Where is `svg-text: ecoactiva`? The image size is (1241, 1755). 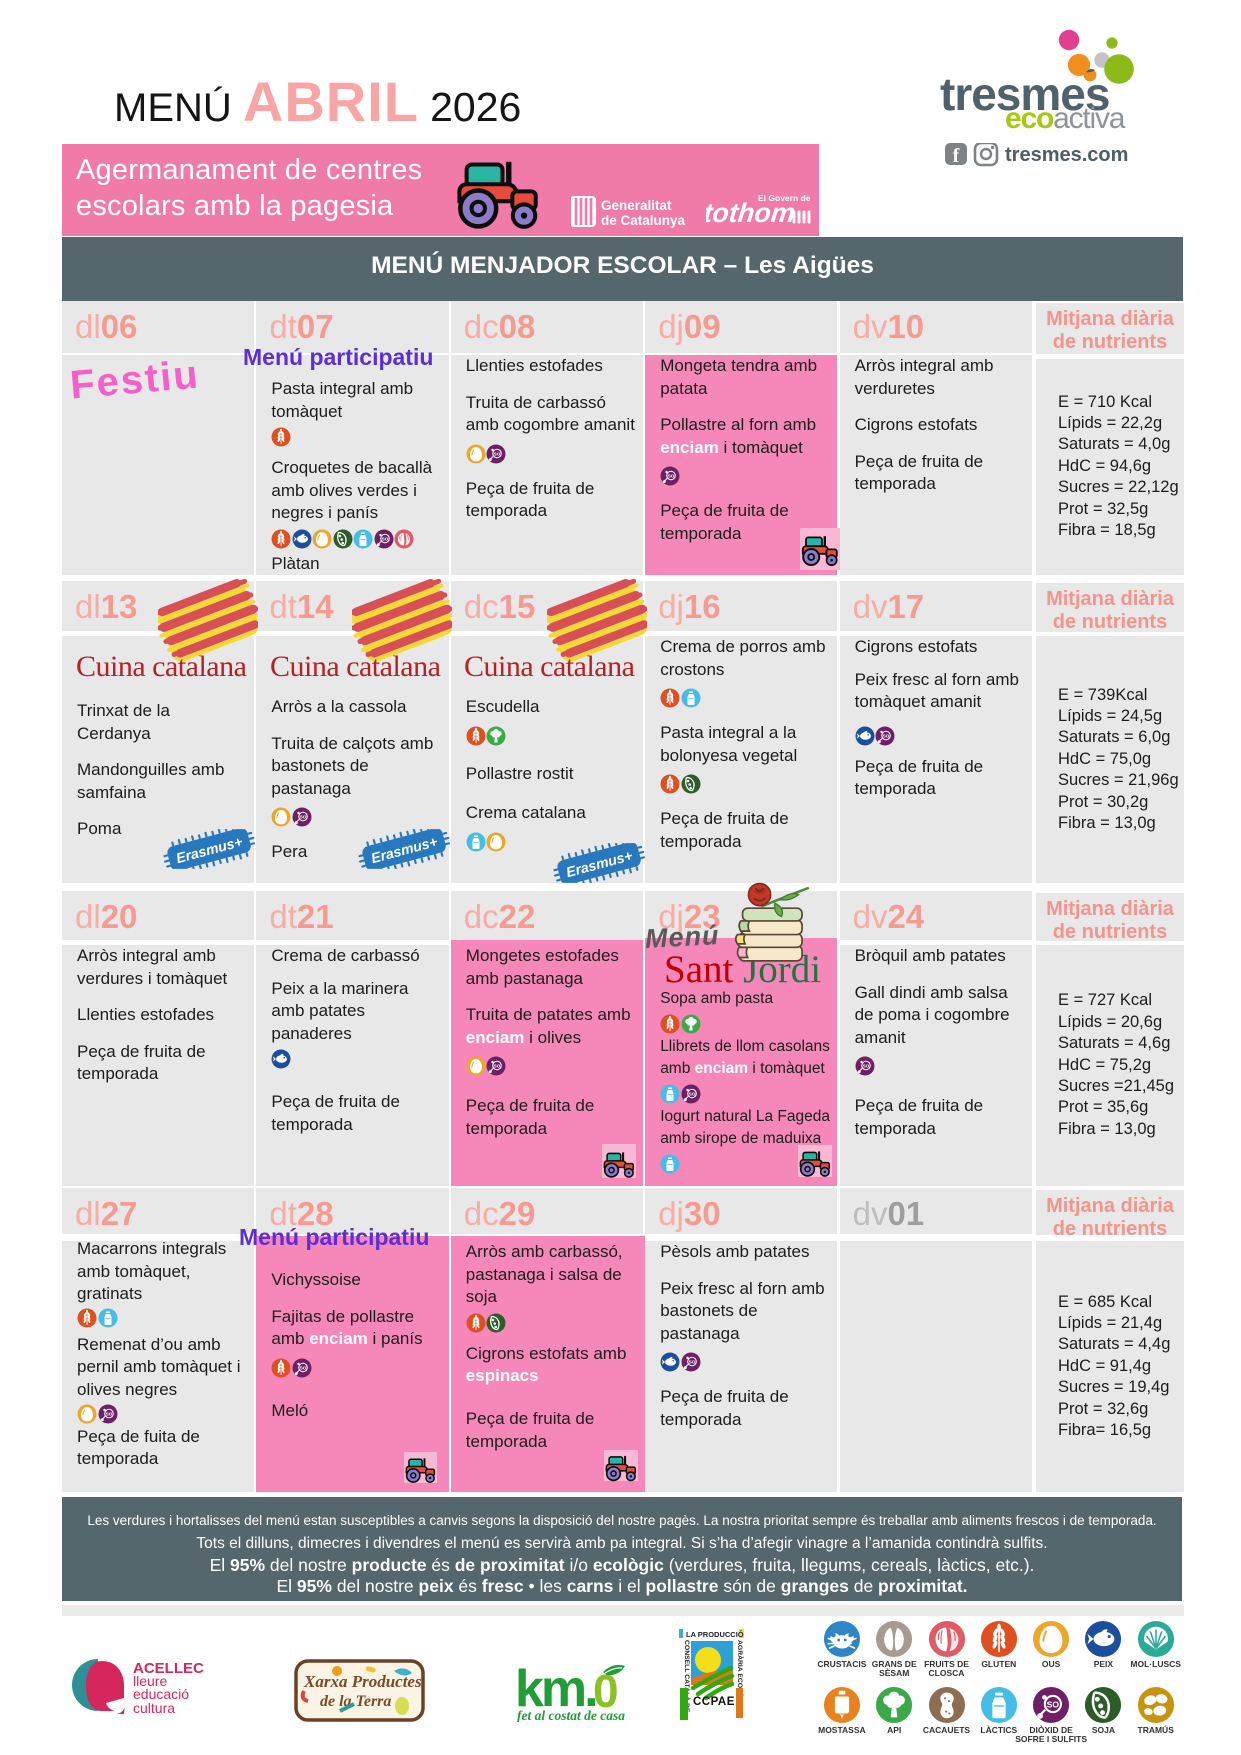 svg-text: ecoactiva is located at coordinates (1065, 118).